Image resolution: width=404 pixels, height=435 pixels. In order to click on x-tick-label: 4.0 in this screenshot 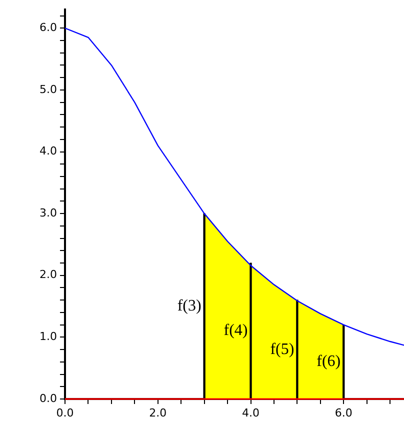, I will do `click(251, 413)`.